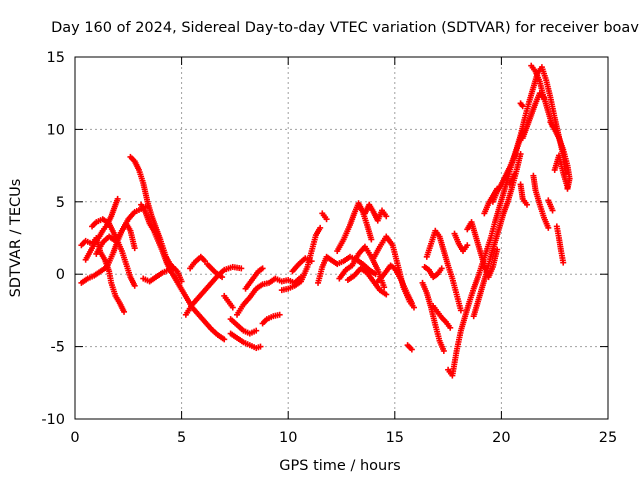 This screenshot has width=640, height=480. I want to click on x-axis-label: GPS time / hours, so click(339, 466).